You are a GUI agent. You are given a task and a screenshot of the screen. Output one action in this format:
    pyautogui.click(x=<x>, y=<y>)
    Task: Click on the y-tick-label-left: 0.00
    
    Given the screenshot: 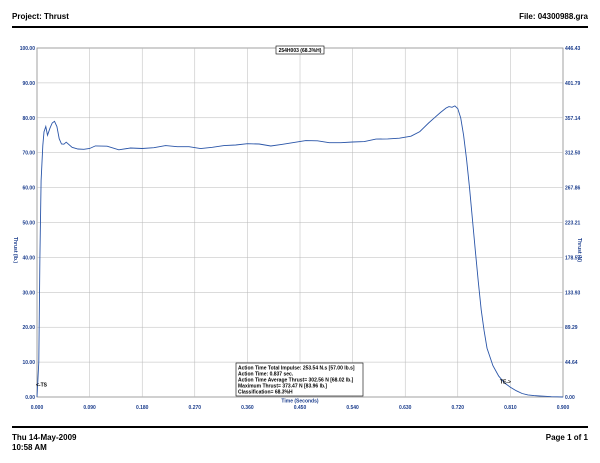 What is the action you would take?
    pyautogui.click(x=30, y=398)
    